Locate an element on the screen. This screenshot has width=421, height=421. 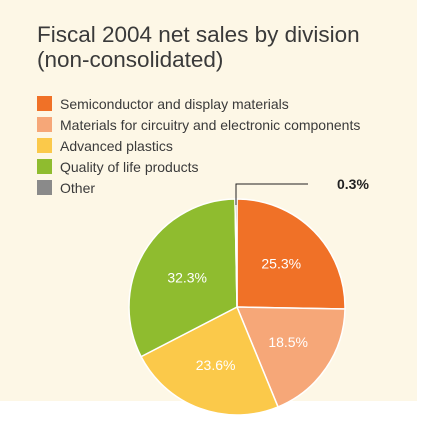
legend-item-semiconductor: Semiconductor and display materials is located at coordinates (198, 103).